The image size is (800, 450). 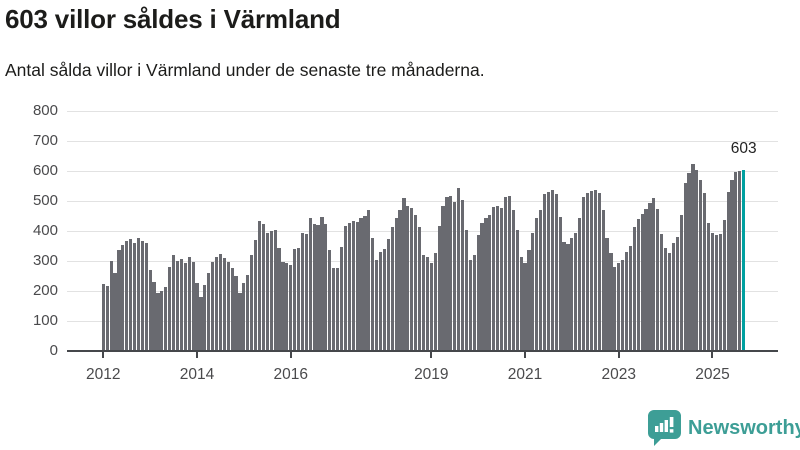 What do you see at coordinates (45, 230) in the screenshot?
I see `y-tick-label: 400` at bounding box center [45, 230].